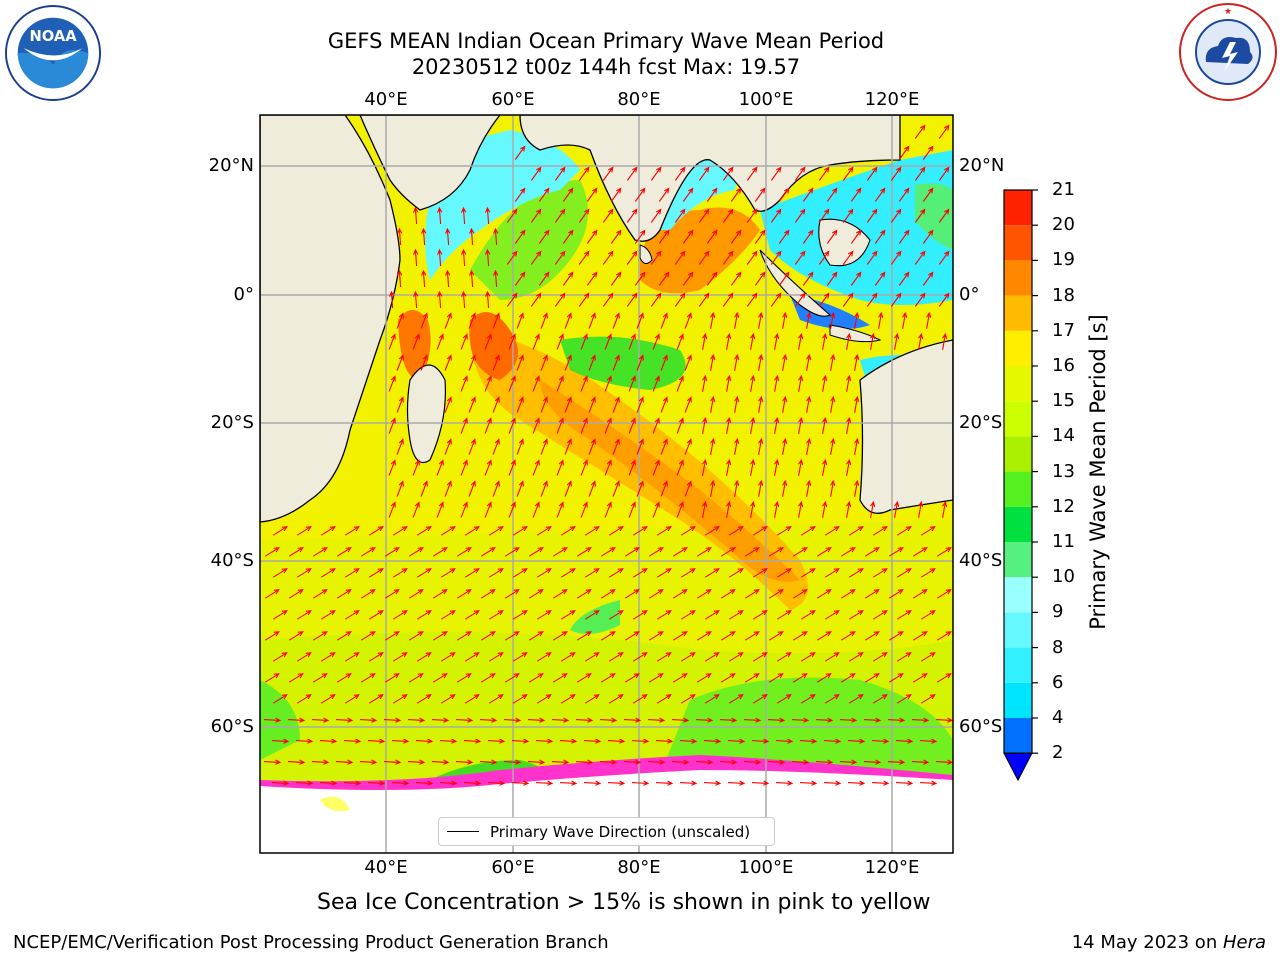 The width and height of the screenshot is (1280, 960). Describe the element at coordinates (1058, 682) in the screenshot. I see `colorbar-tick-label: 6` at that location.